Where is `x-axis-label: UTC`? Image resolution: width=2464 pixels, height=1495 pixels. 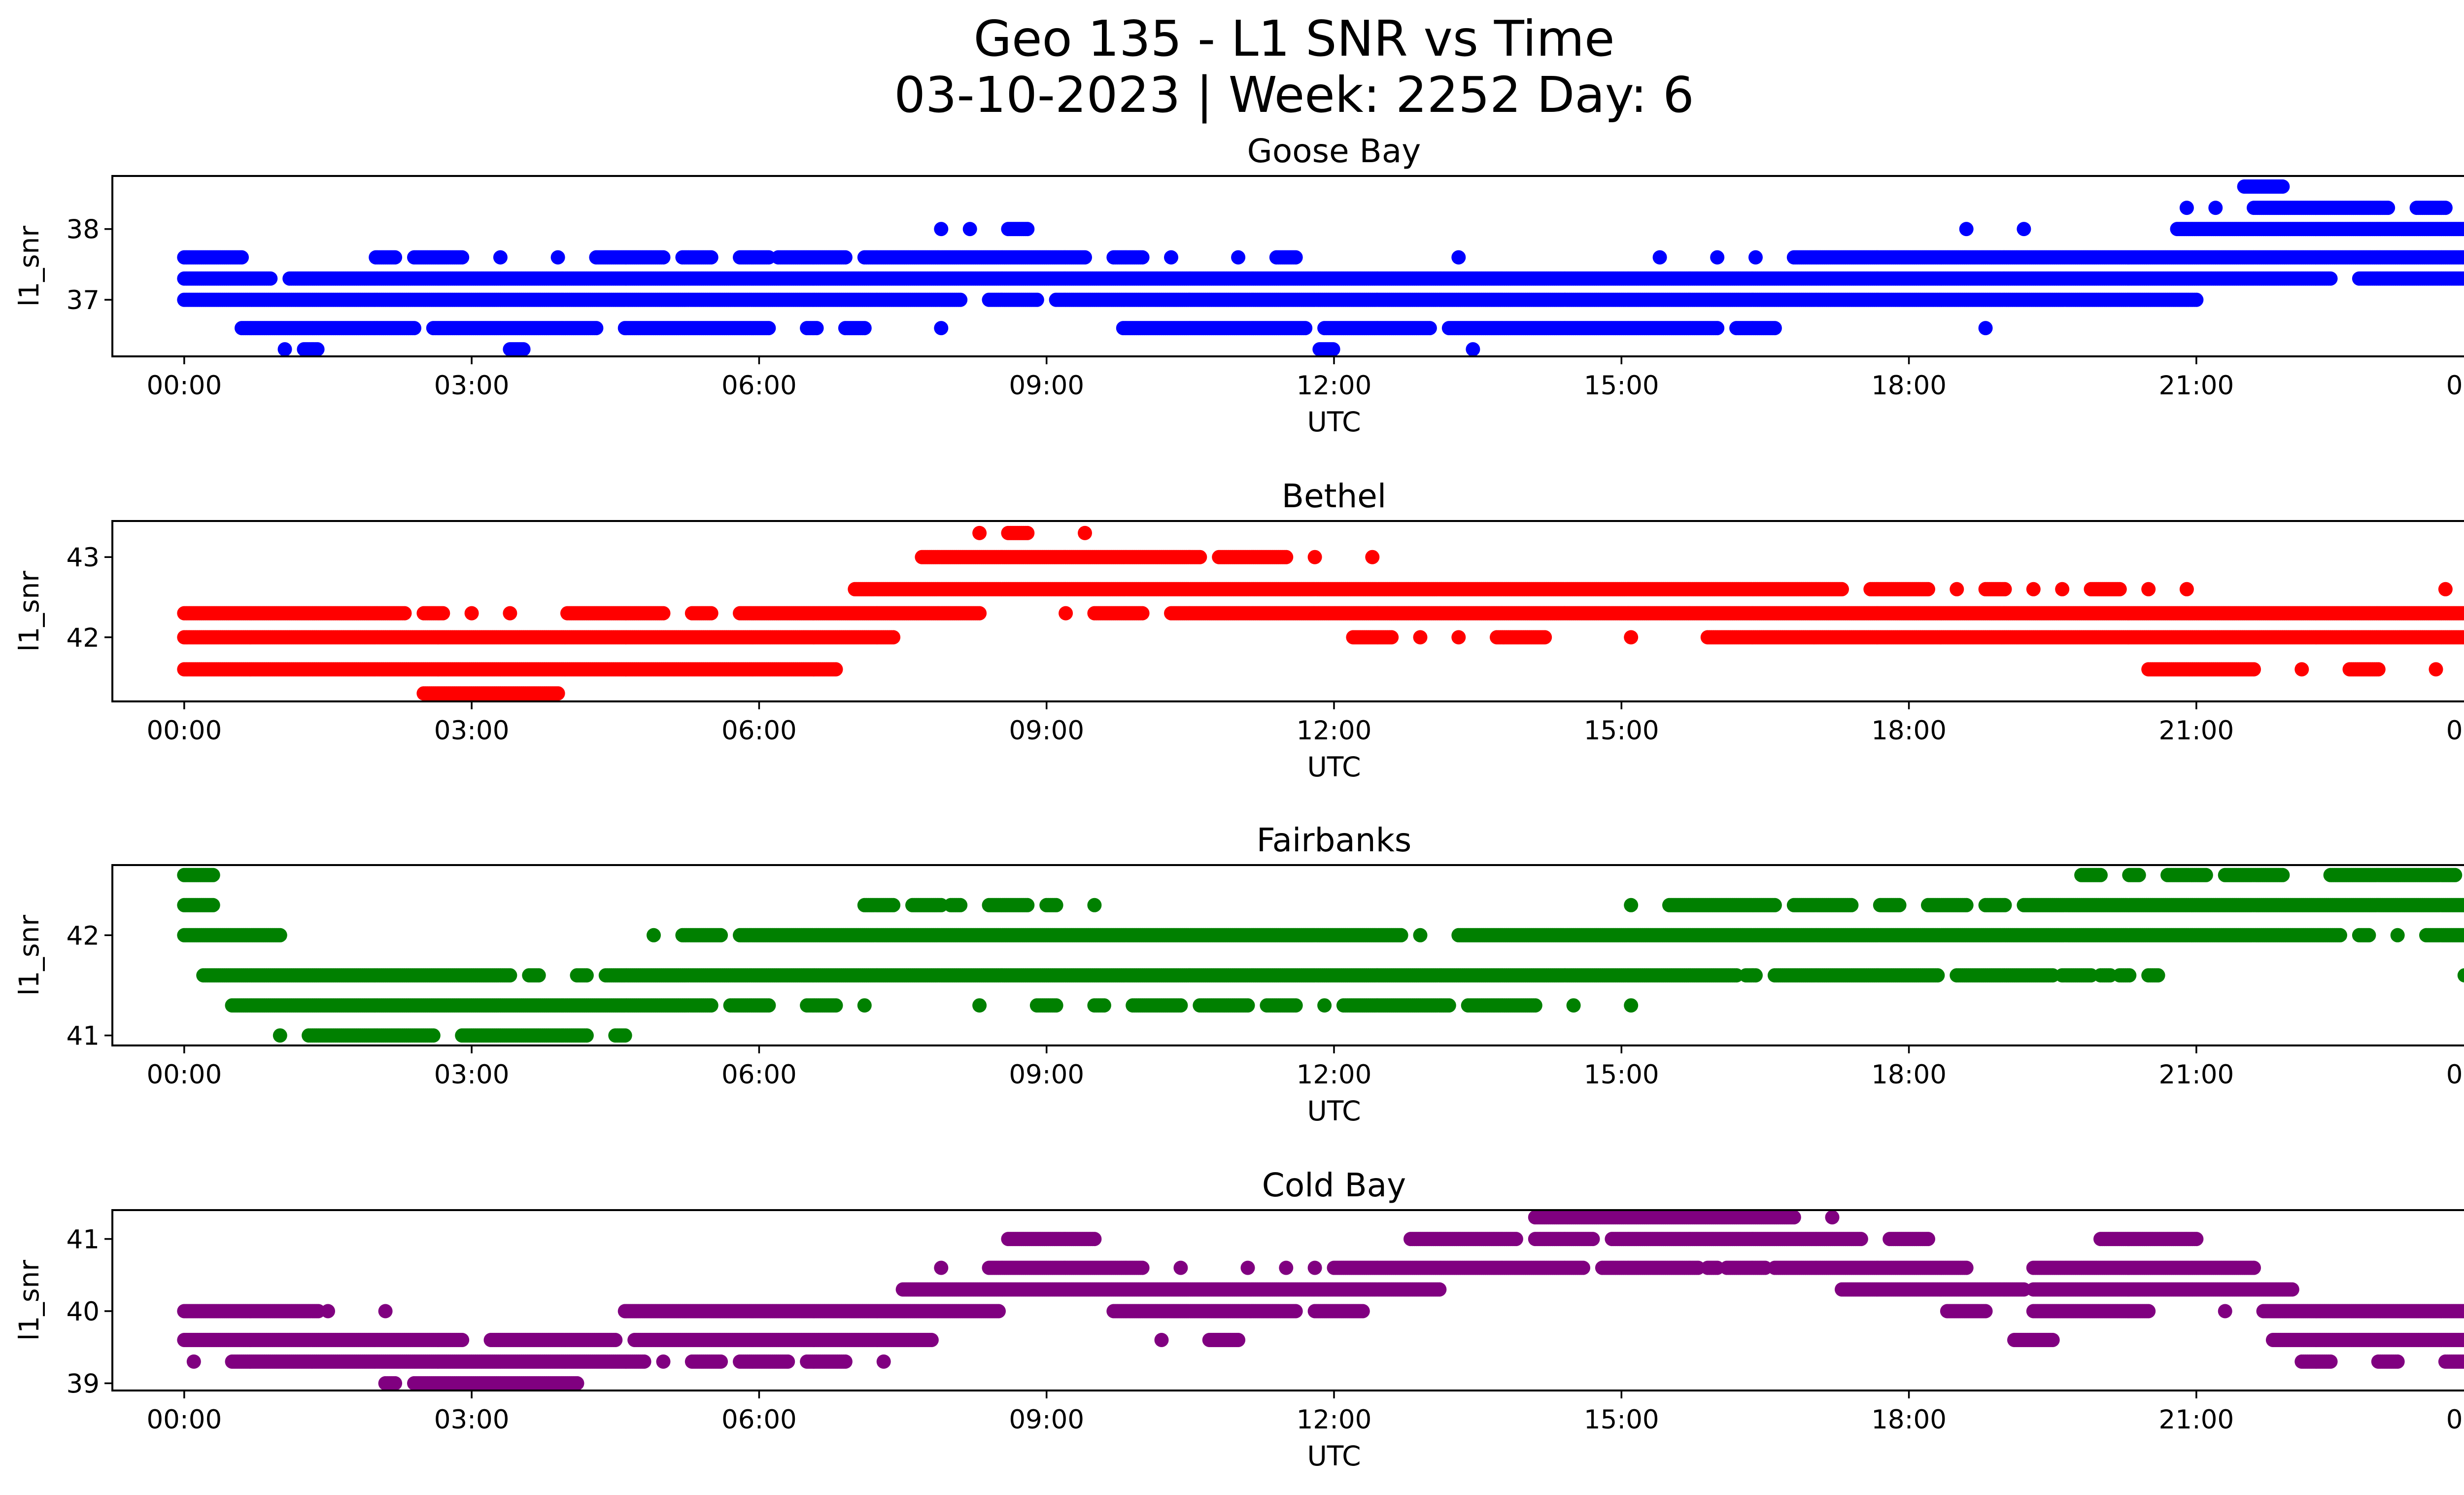
x-axis-label: UTC is located at coordinates (1334, 422).